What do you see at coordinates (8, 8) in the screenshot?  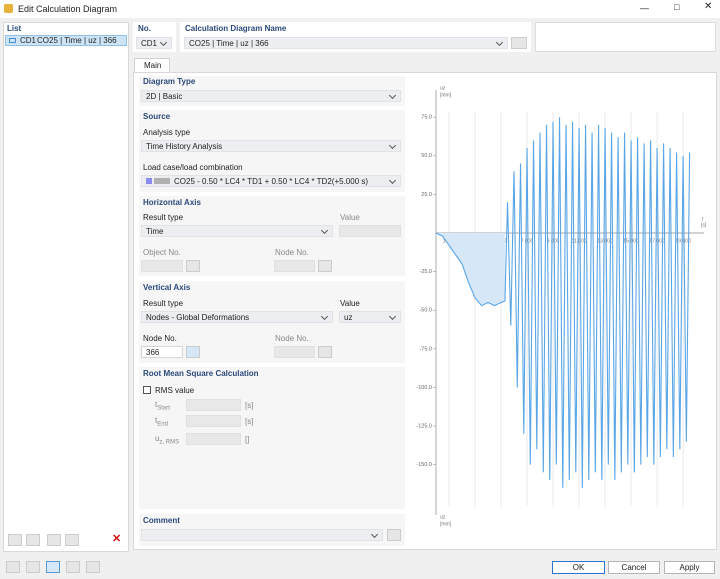 I see `app-icon` at bounding box center [8, 8].